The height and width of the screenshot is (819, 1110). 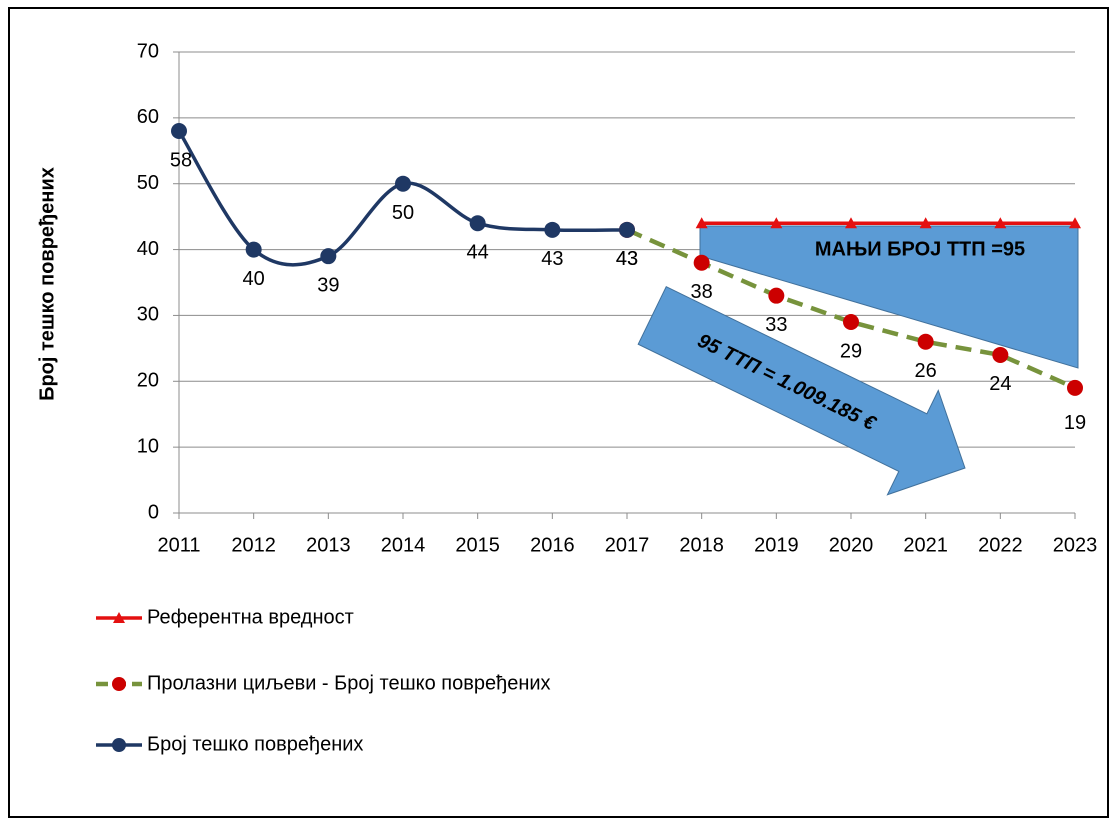 What do you see at coordinates (148, 315) in the screenshot?
I see `y-tick-label: 30` at bounding box center [148, 315].